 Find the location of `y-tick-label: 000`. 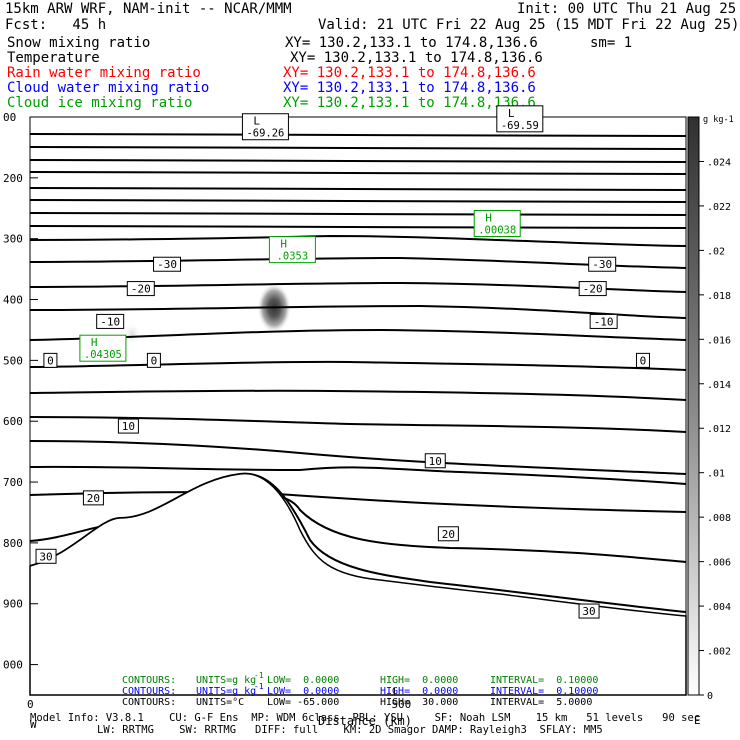

y-tick-label: 000 is located at coordinates (13, 665).